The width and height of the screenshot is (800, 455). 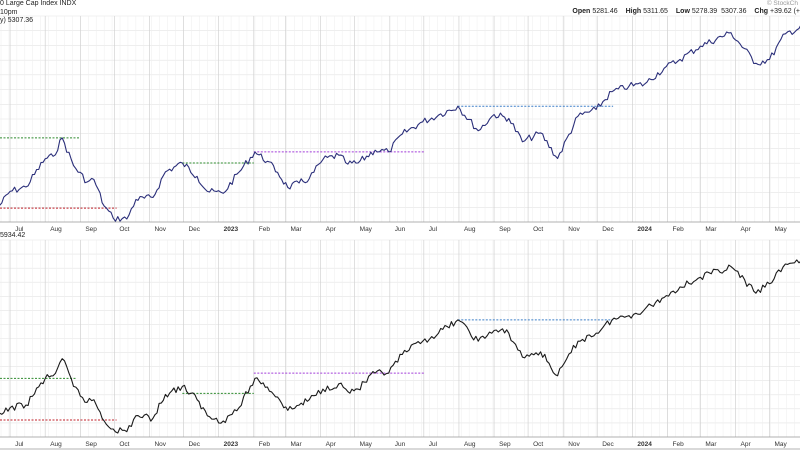 What do you see at coordinates (400, 229) in the screenshot?
I see `upper-x-tick-label: Jun` at bounding box center [400, 229].